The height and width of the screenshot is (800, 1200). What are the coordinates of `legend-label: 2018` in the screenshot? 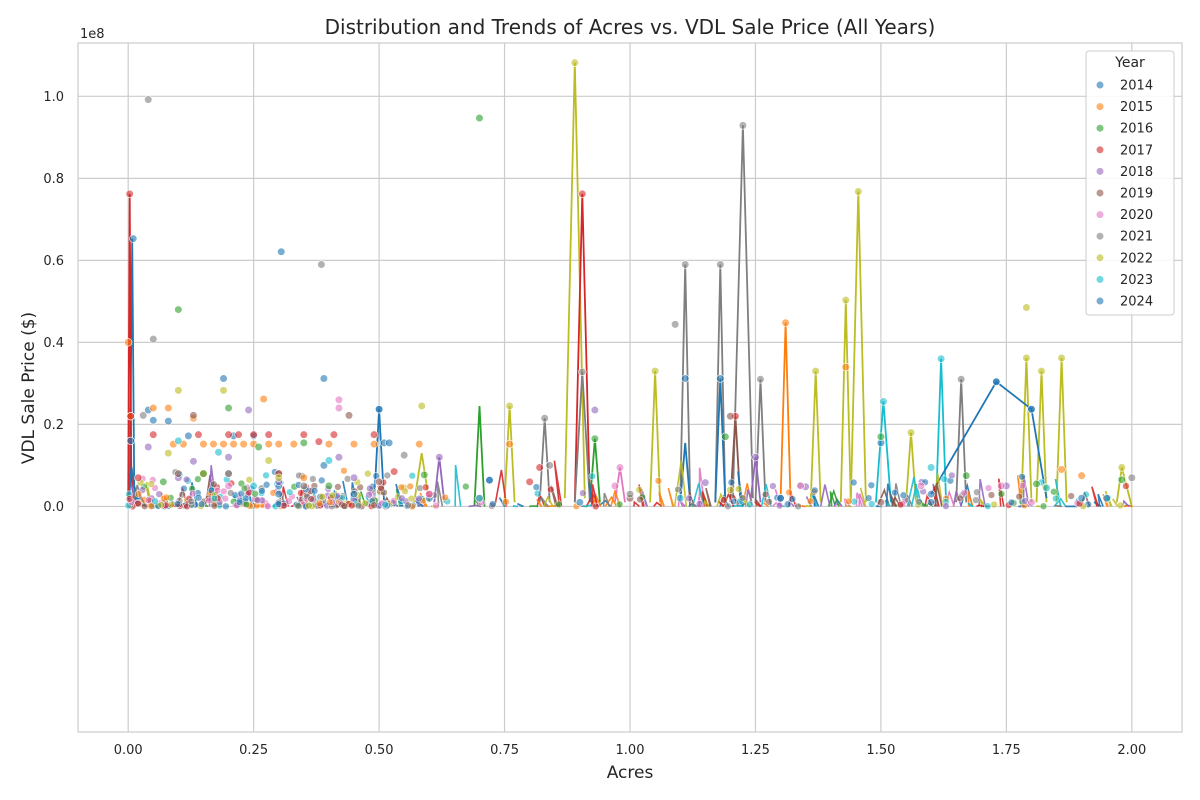 It's located at (1136, 172).